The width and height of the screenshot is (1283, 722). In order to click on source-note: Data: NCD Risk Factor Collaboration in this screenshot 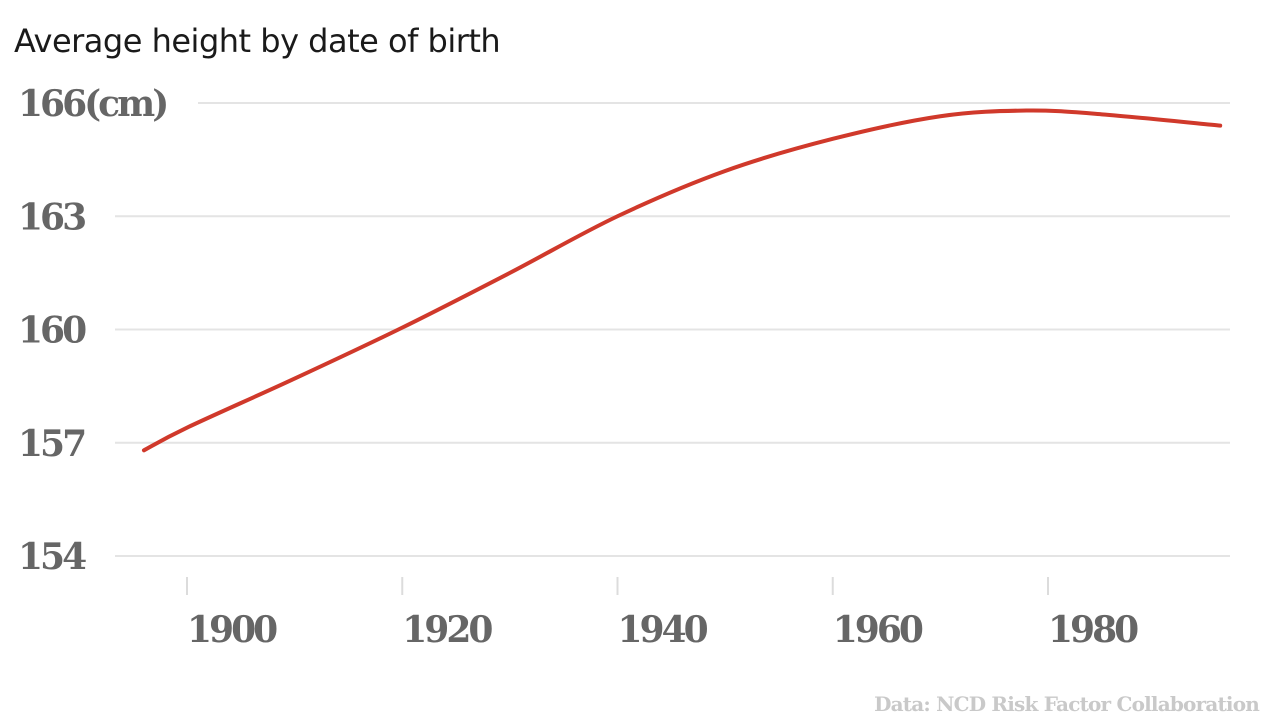, I will do `click(1067, 704)`.